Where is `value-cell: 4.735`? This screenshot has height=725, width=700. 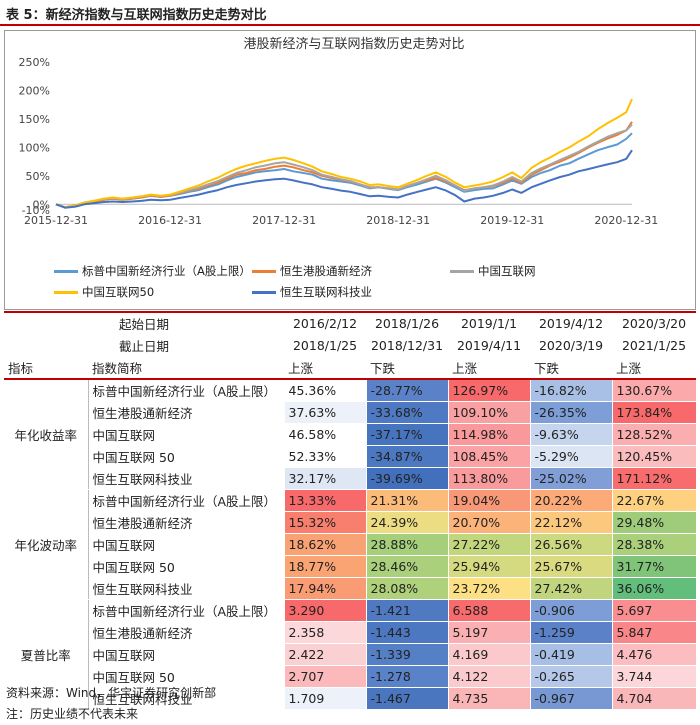
value-cell: 4.735 is located at coordinates (489, 698).